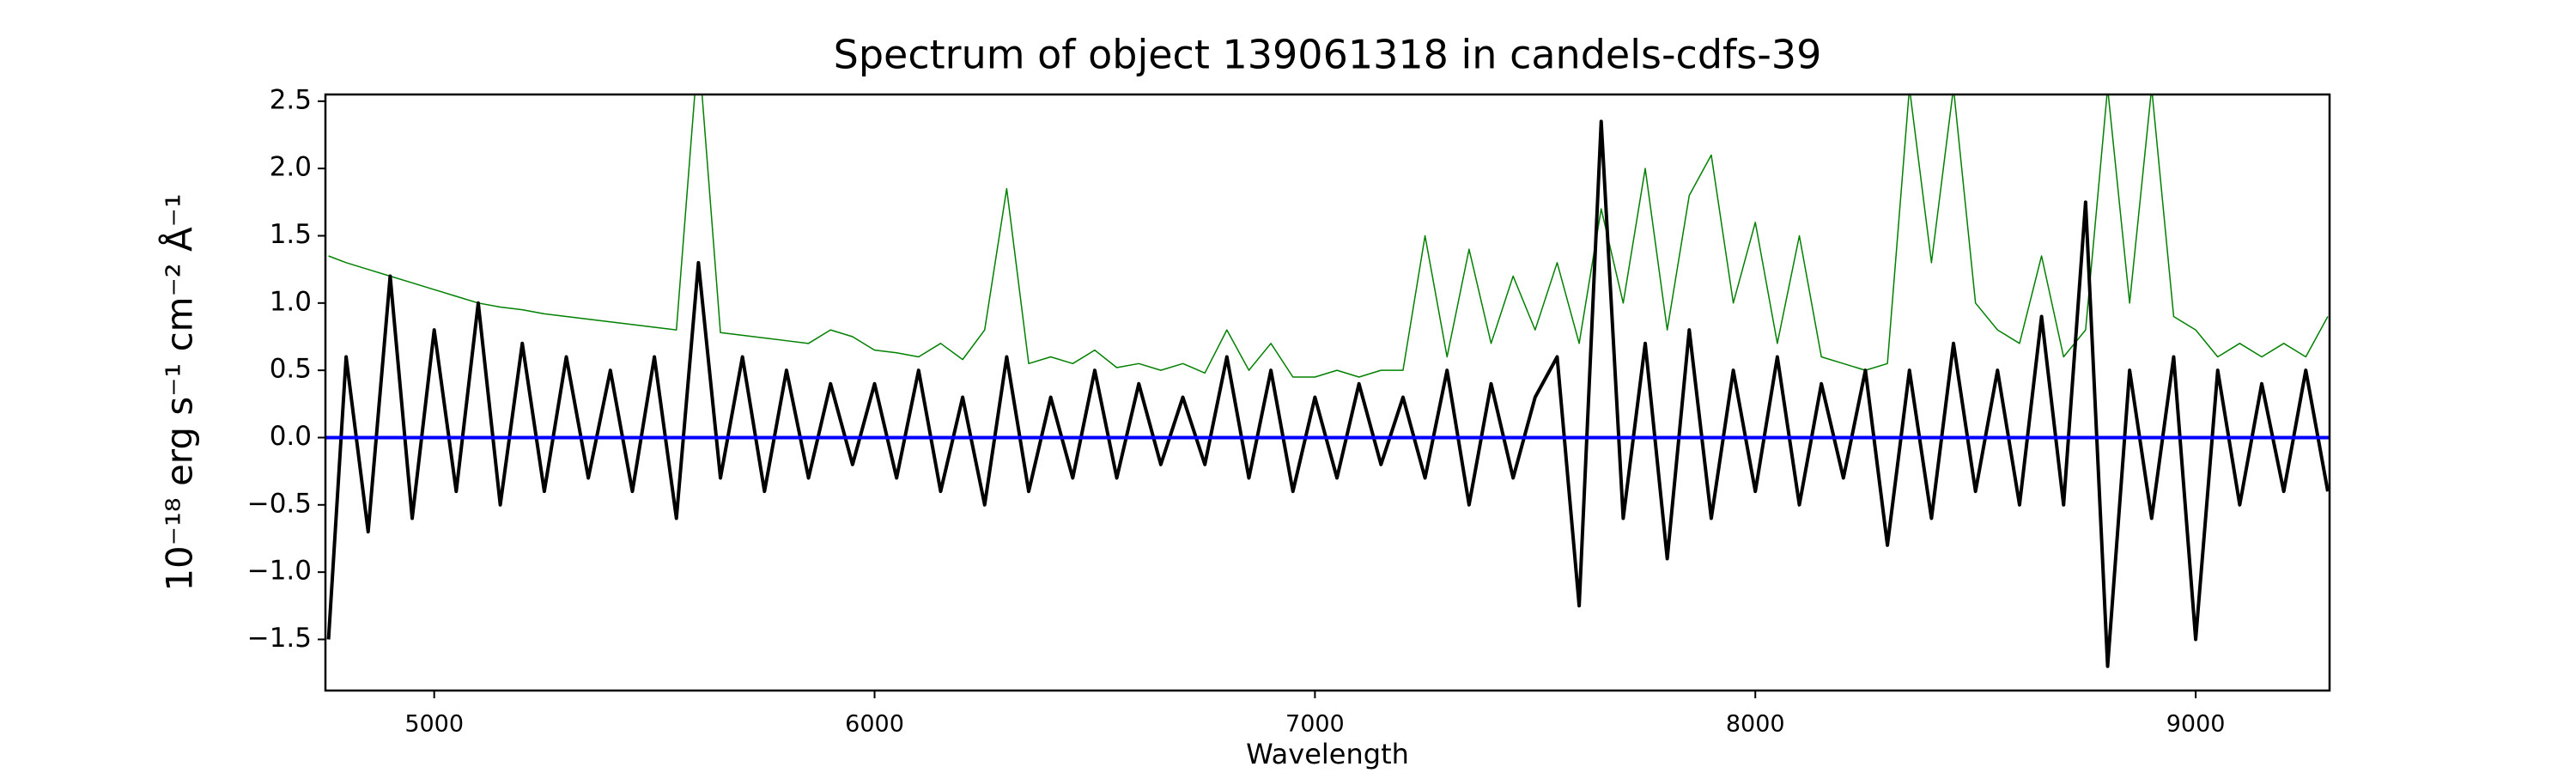  I want to click on y-tick-label: 2.5, so click(291, 99).